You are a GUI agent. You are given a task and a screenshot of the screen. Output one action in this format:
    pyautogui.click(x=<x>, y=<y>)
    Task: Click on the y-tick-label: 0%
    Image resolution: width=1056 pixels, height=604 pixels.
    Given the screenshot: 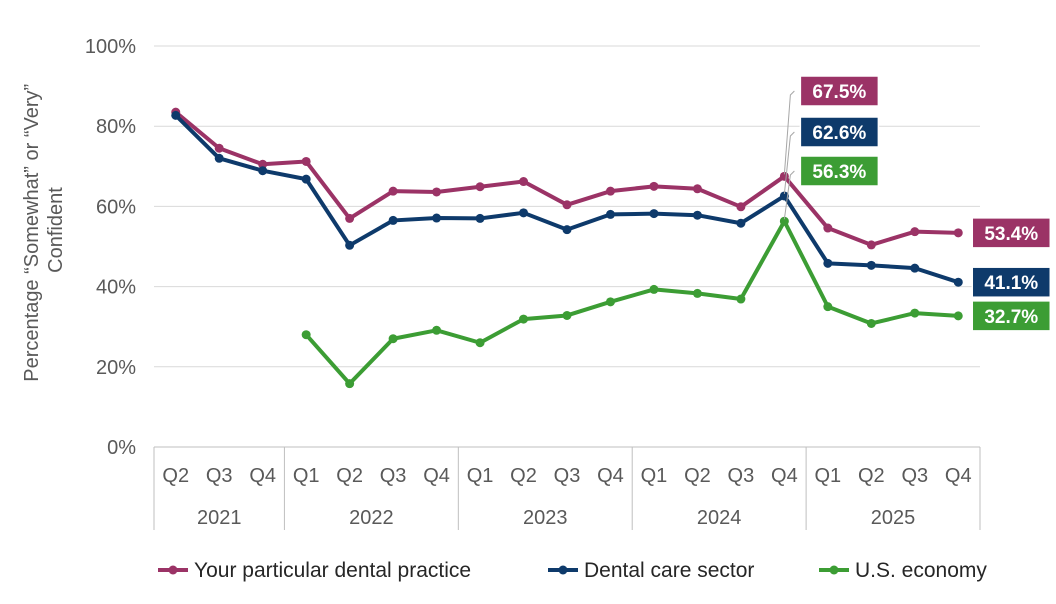 What is the action you would take?
    pyautogui.click(x=121, y=448)
    